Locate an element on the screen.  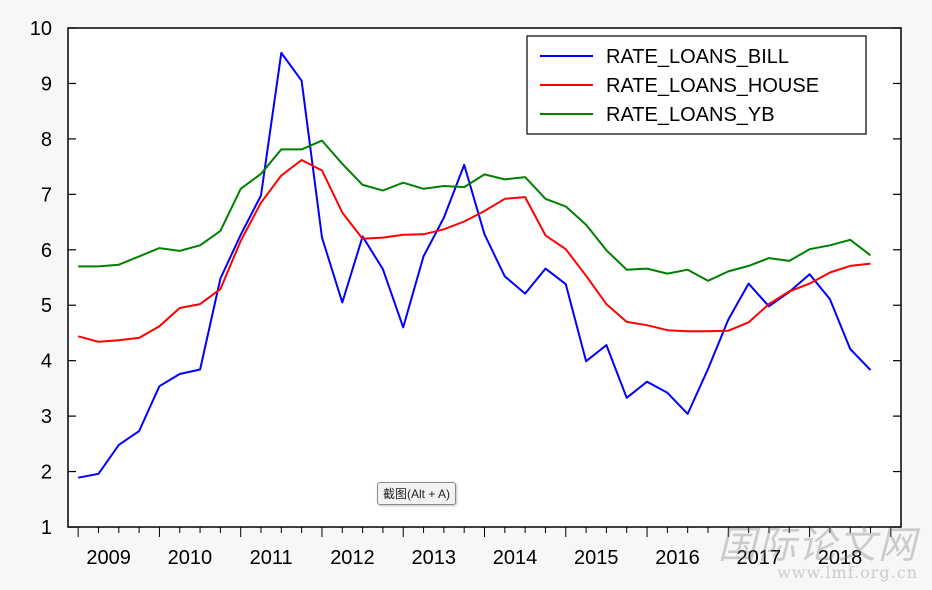
y-tick-label: 3 is located at coordinates (46, 417).